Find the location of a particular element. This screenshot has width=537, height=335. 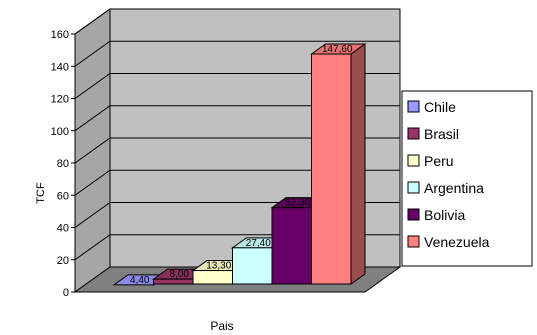

y-tick-label: 20 is located at coordinates (63, 261).